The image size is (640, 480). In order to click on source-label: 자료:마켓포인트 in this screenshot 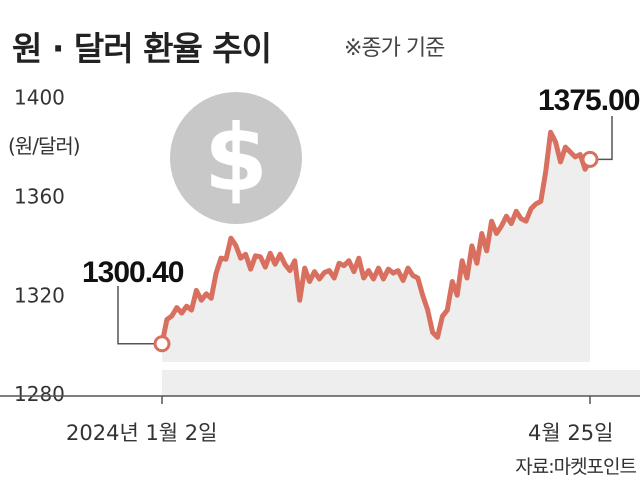, I will do `click(576, 467)`.